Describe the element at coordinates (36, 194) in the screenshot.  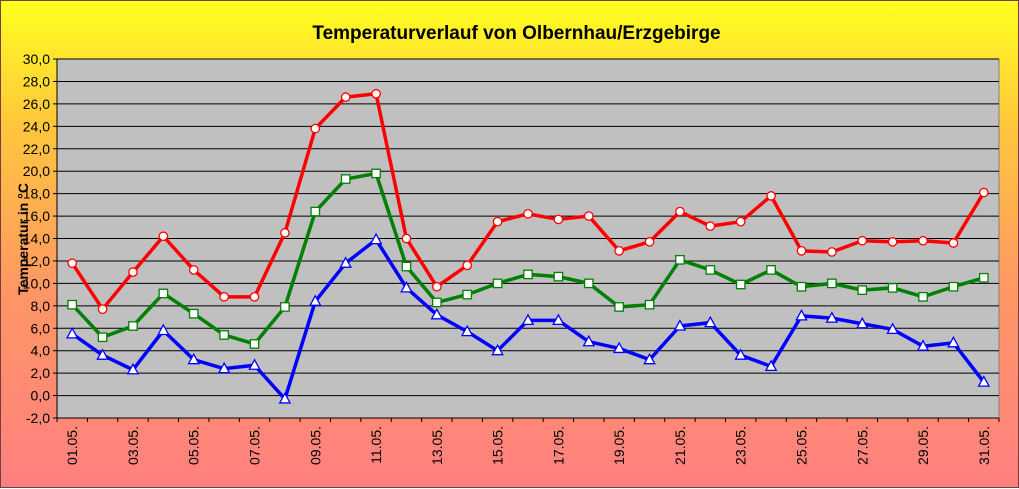
I see `y-tick-label: 18,0` at that location.